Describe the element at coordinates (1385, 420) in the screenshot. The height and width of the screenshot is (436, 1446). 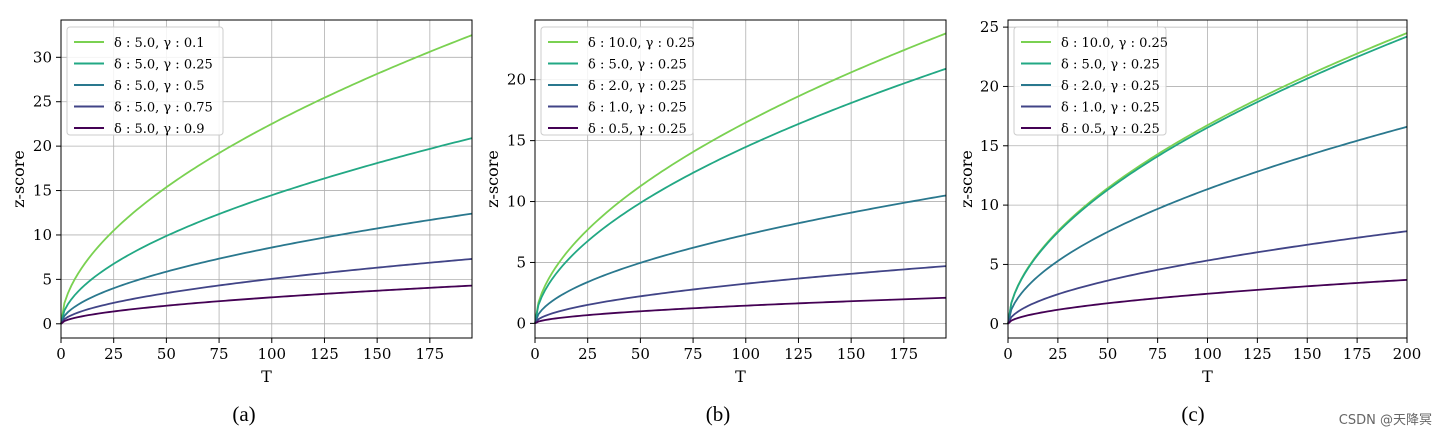
I see `watermark-text: CSDN @天降冥` at that location.